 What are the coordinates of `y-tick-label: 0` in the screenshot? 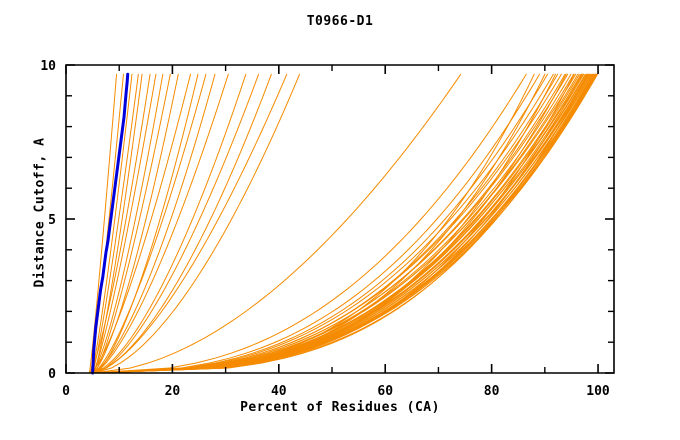 It's located at (52, 374).